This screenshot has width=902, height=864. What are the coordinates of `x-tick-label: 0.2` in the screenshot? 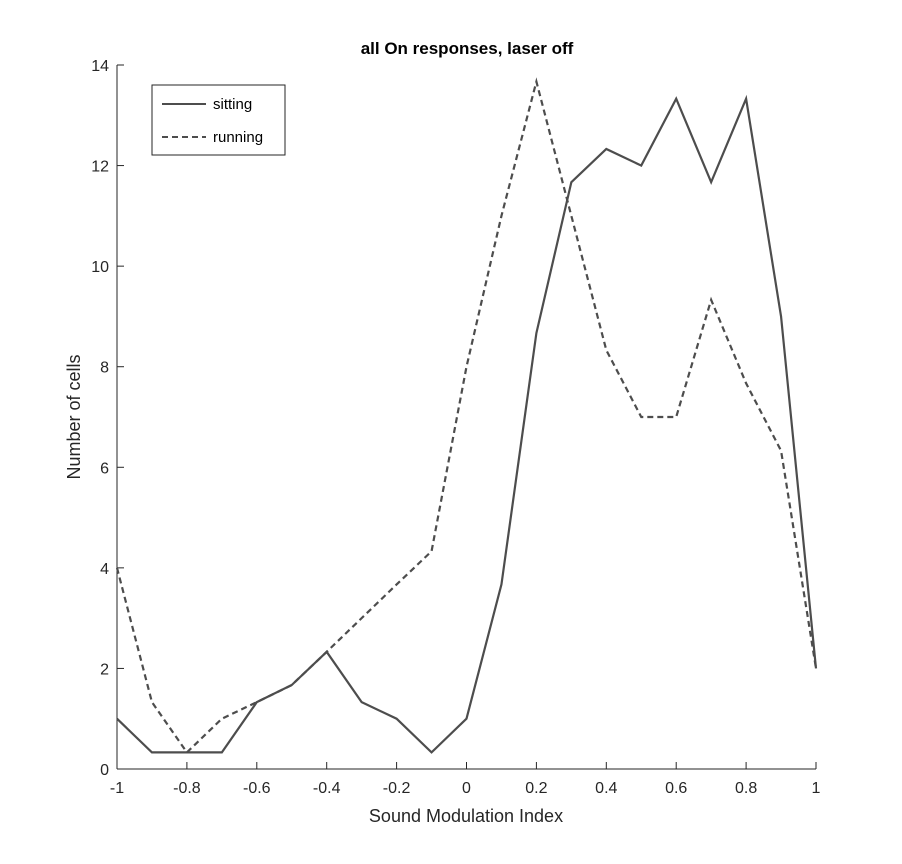 It's located at (536, 788).